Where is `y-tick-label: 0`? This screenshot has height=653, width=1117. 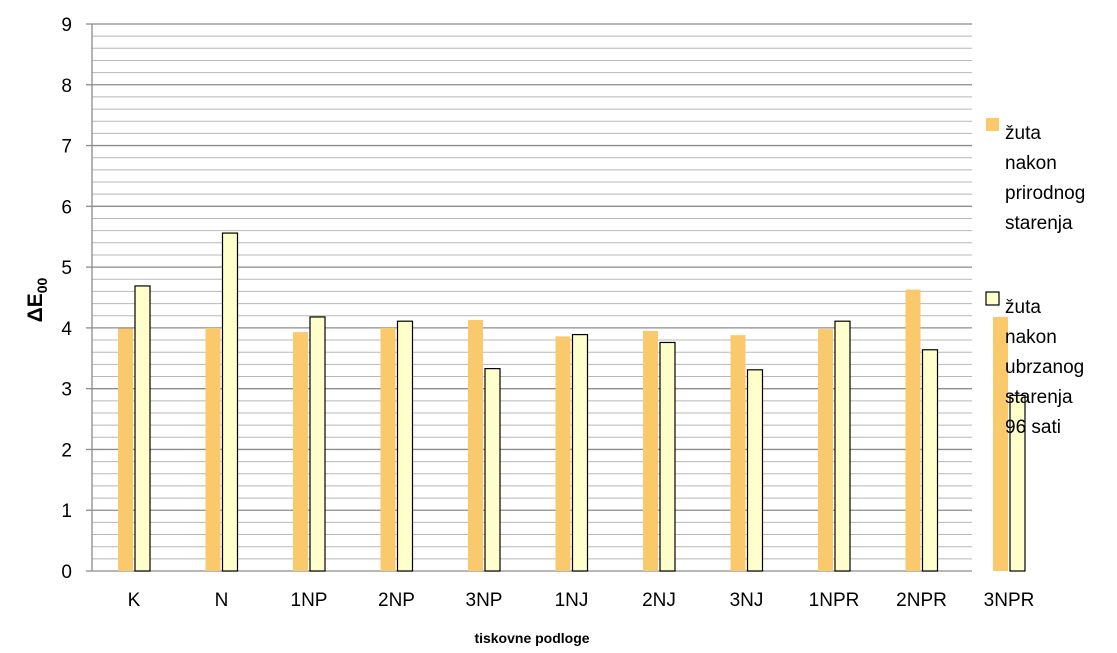 y-tick-label: 0 is located at coordinates (66, 572).